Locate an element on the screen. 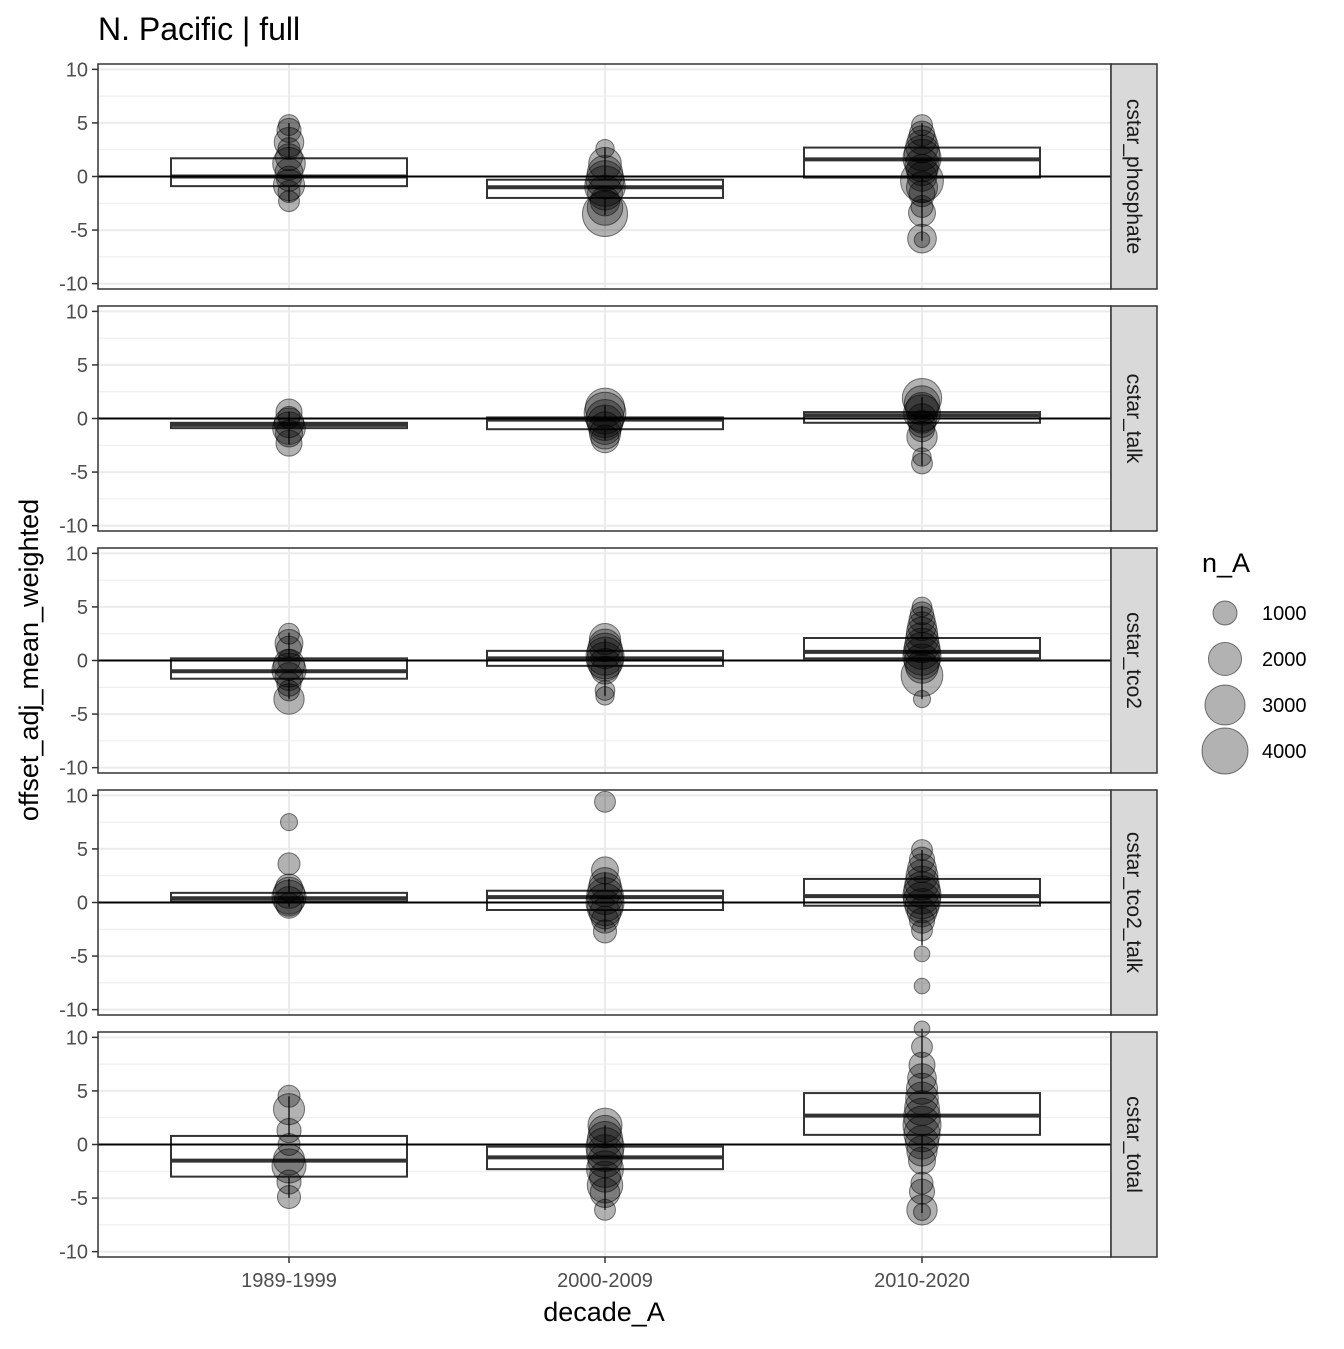 The width and height of the screenshot is (1344, 1349). box is located at coordinates (289, 668).